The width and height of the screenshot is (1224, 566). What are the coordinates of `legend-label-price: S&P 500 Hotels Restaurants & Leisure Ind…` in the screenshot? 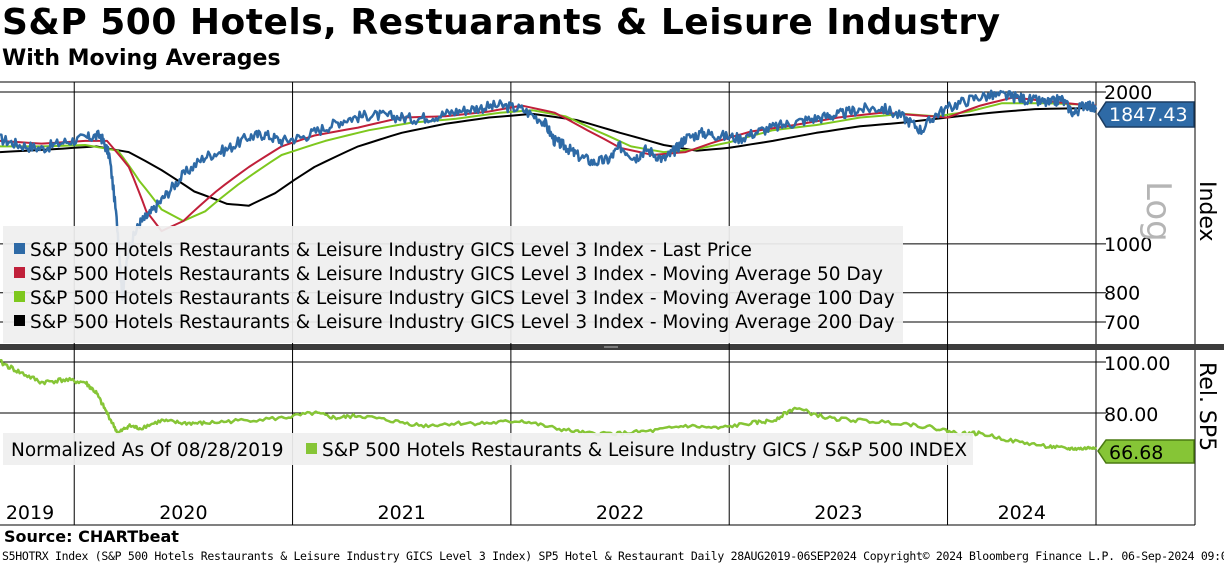 It's located at (391, 250).